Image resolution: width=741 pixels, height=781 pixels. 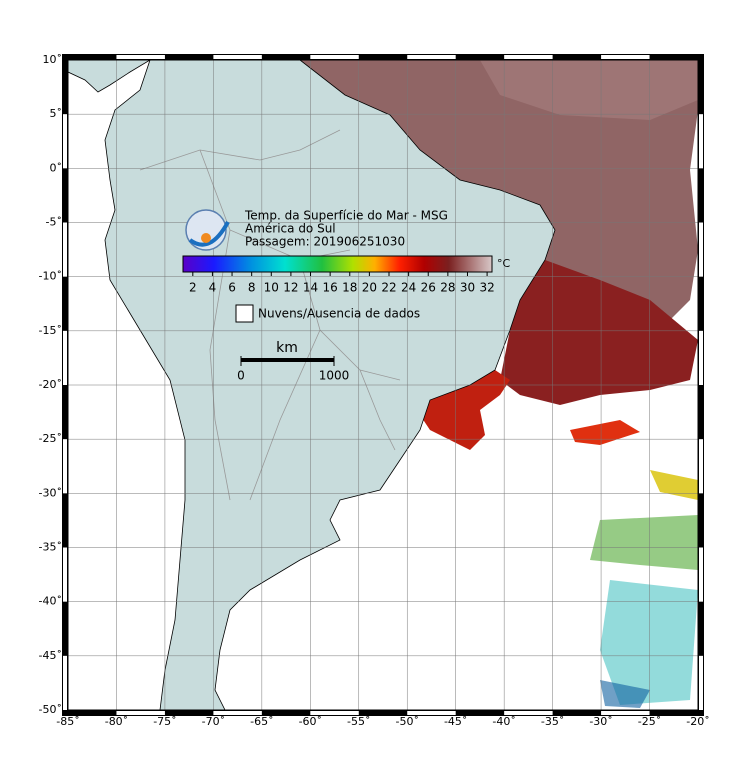 What do you see at coordinates (50, 330) in the screenshot?
I see `y-tick-label: -15˚` at bounding box center [50, 330].